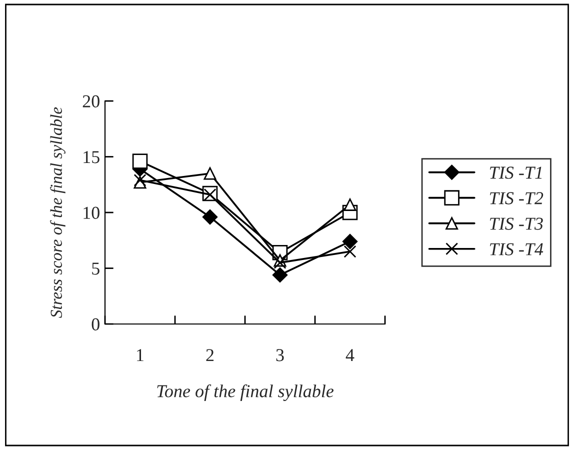 The image size is (574, 450). I want to click on x-tick-label: 4, so click(350, 355).